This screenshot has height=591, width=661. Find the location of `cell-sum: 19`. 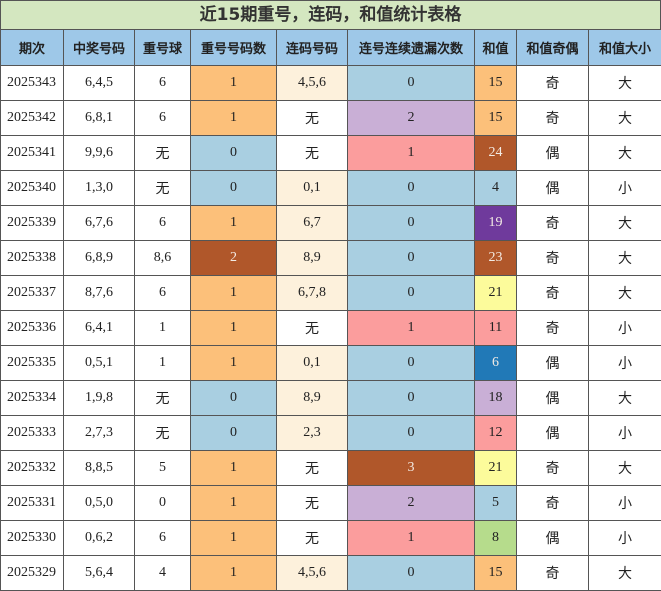

cell-sum: 19 is located at coordinates (496, 223).